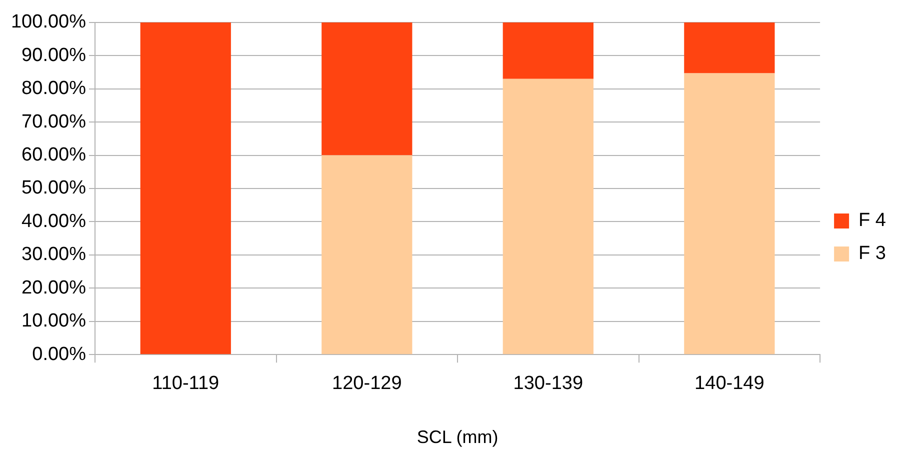 This screenshot has width=914, height=465. I want to click on y-tick-label: 80.00%, so click(54, 89).